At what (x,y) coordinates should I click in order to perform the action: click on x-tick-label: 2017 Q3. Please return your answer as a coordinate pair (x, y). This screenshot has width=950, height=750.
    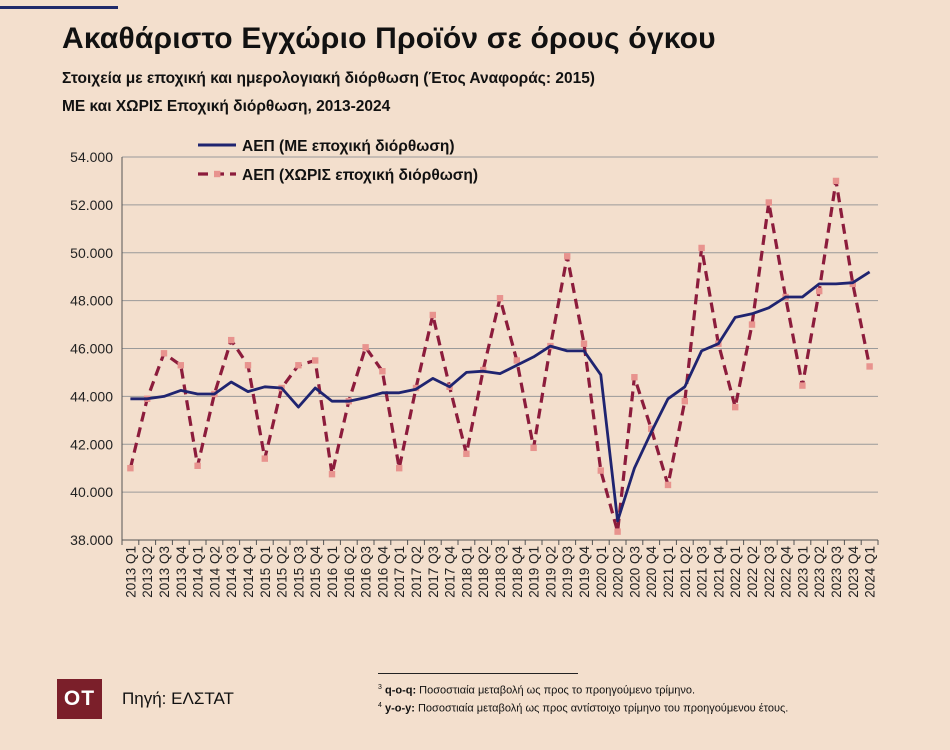
    Looking at the image, I should click on (433, 572).